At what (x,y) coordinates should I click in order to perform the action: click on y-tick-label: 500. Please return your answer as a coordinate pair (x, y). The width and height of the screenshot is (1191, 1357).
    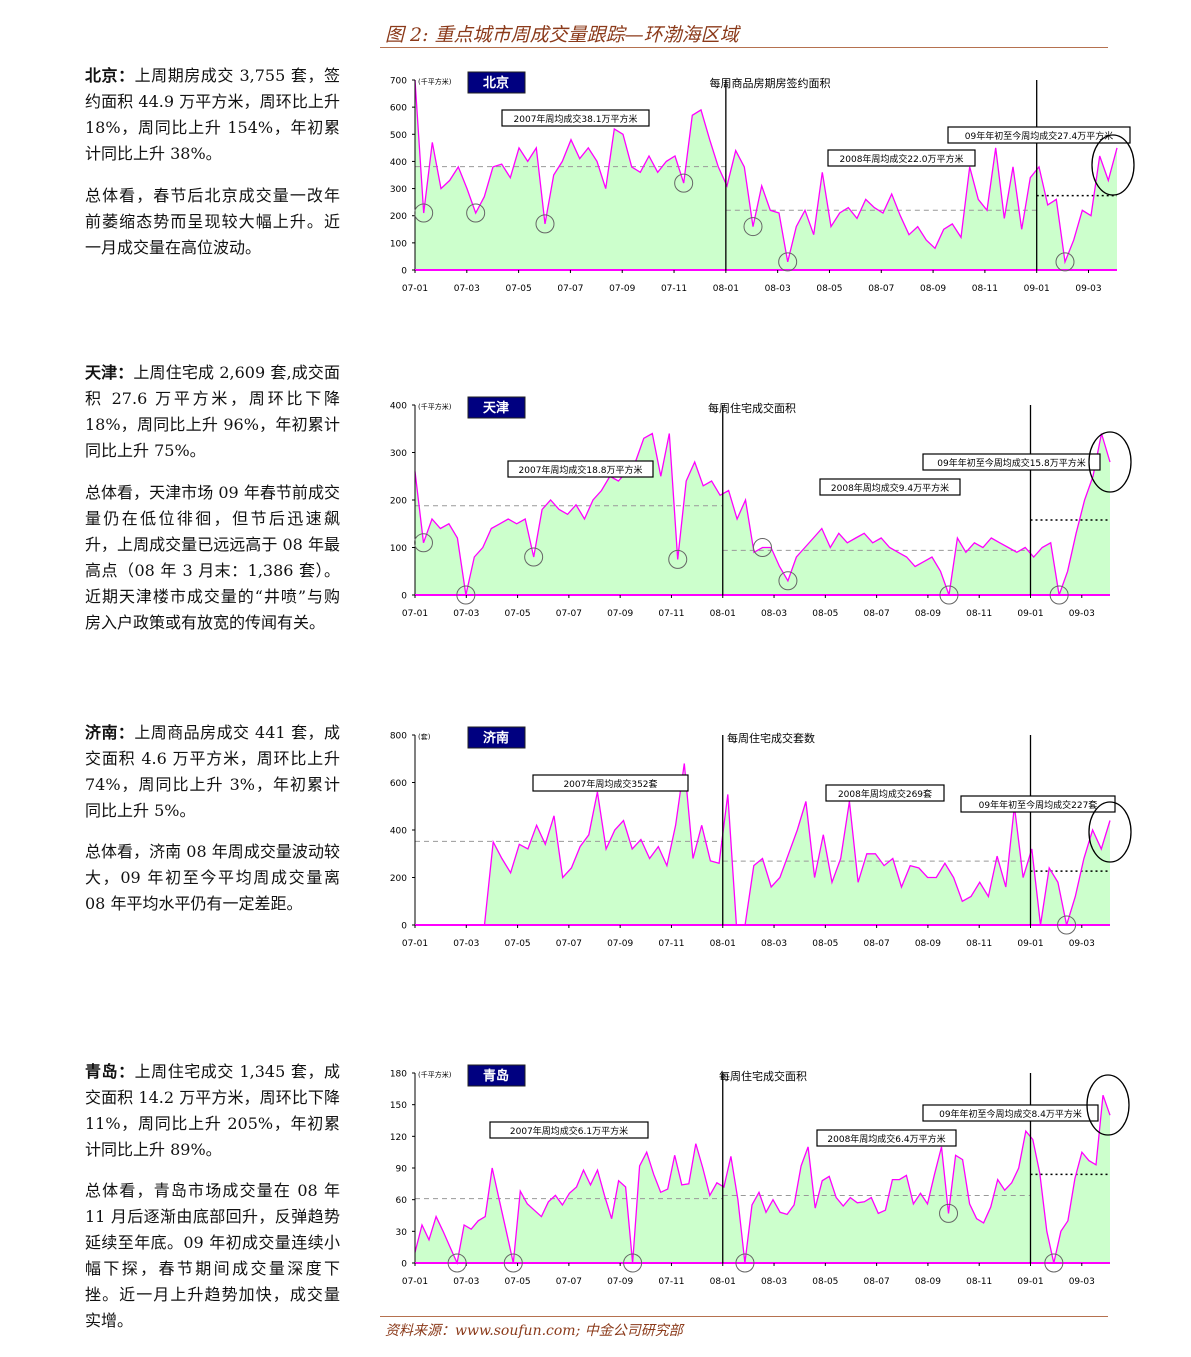
    Looking at the image, I should click on (398, 136).